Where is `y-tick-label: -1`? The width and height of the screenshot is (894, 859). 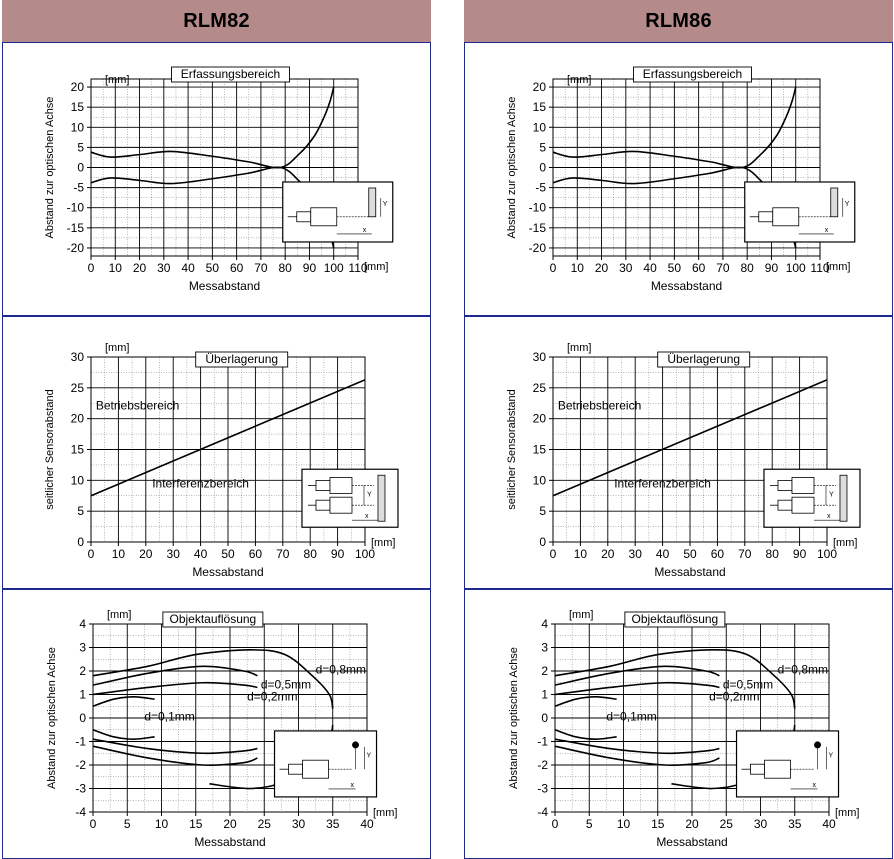
y-tick-label: -1 is located at coordinates (80, 742).